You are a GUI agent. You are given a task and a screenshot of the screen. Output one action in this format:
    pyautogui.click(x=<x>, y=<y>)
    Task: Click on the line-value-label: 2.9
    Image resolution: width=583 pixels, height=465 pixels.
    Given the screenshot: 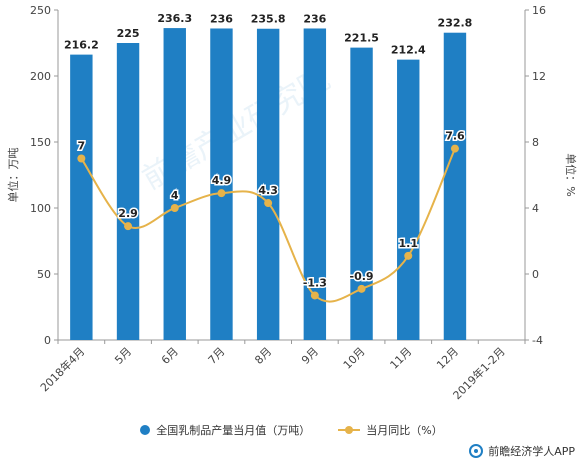 What is the action you would take?
    pyautogui.click(x=128, y=213)
    